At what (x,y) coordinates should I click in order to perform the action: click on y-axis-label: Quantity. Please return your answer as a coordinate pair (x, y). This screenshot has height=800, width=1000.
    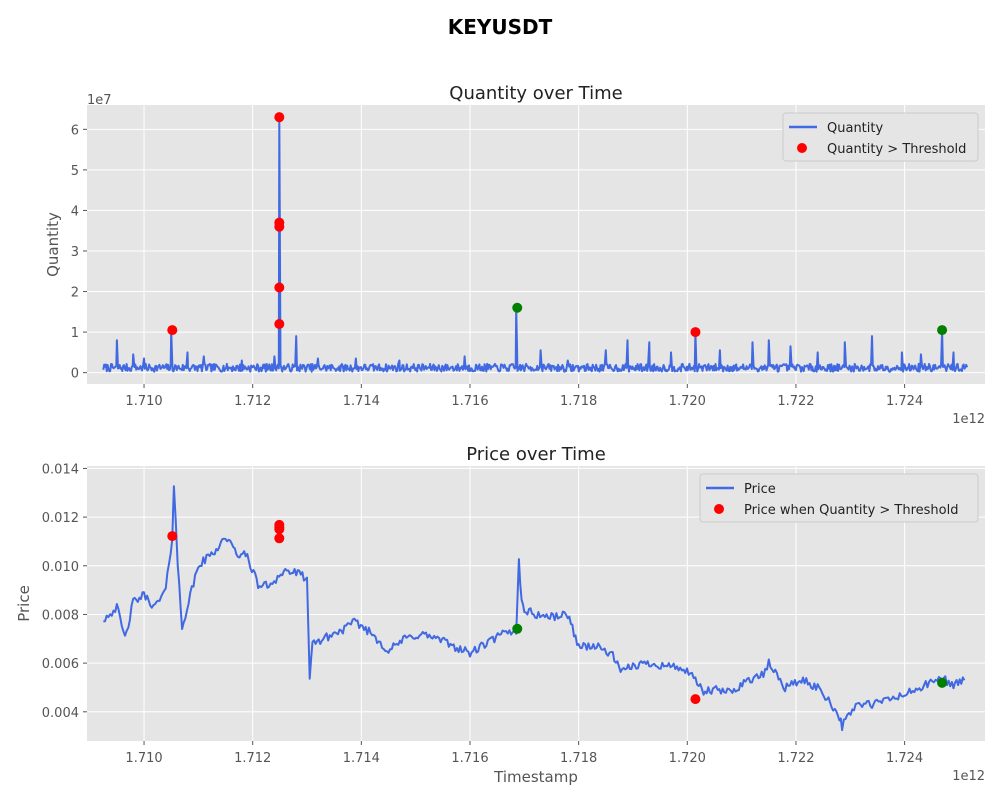
    Looking at the image, I should click on (53, 244).